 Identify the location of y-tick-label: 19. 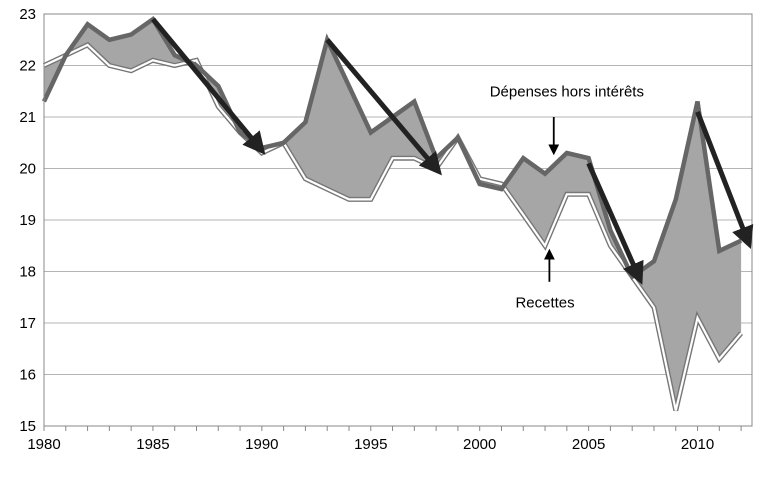
(27, 220).